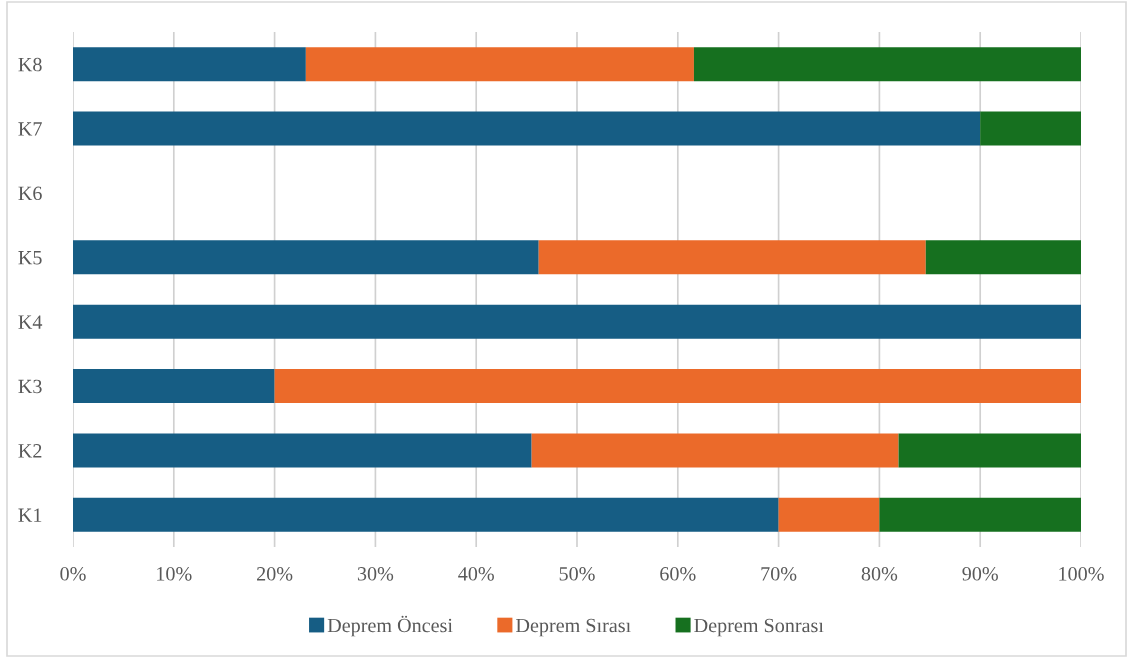  What do you see at coordinates (174, 574) in the screenshot?
I see `x-tick-label: 10%` at bounding box center [174, 574].